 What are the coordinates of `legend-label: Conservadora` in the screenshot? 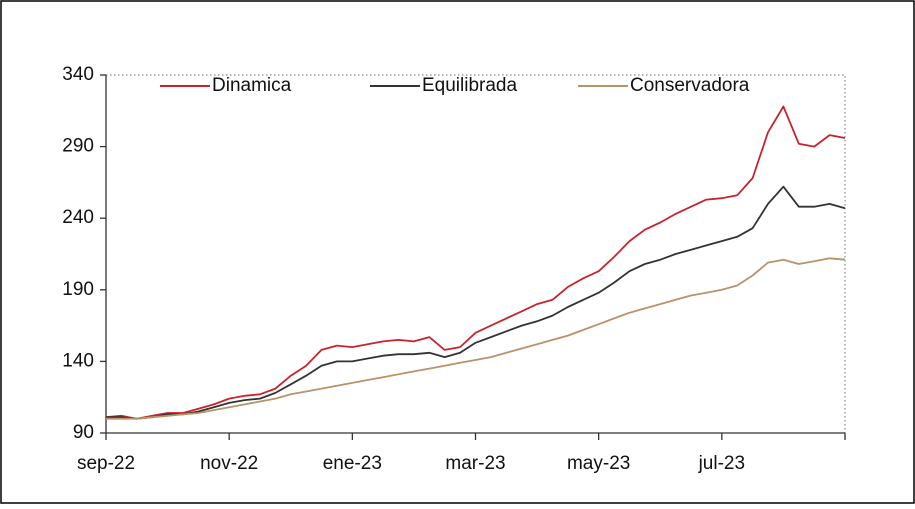 It's located at (690, 85).